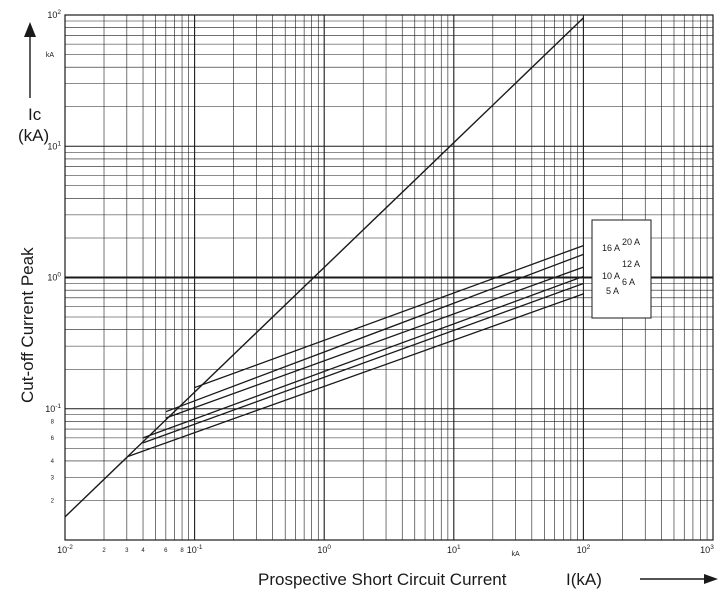 The width and height of the screenshot is (723, 590). Describe the element at coordinates (27, 325) in the screenshot. I see `y-axis-title: Cut-off Current Peak` at that location.